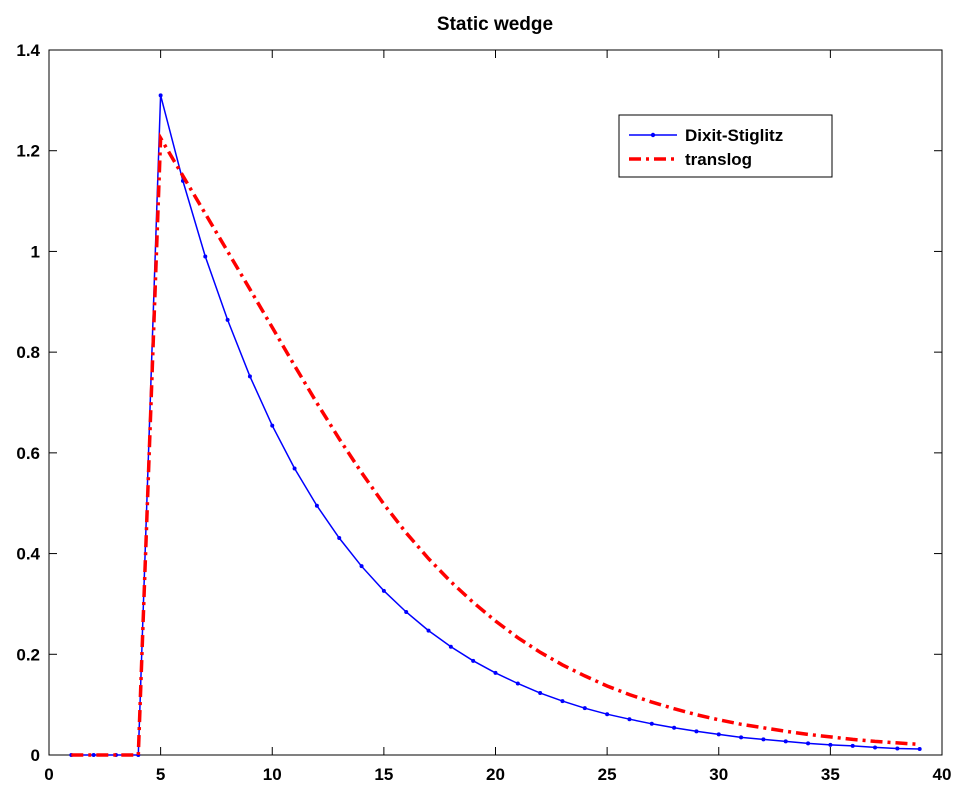  Describe the element at coordinates (35, 251) in the screenshot. I see `y-tick-label: 1` at that location.